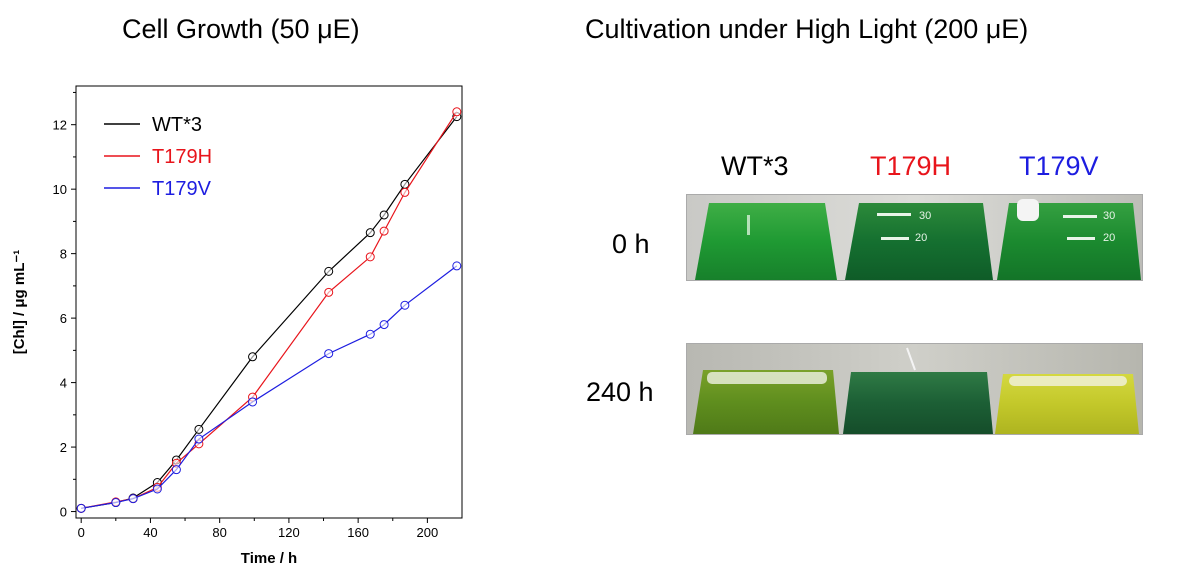 Image resolution: width=1203 pixels, height=571 pixels. Describe the element at coordinates (63, 447) in the screenshot. I see `y-tick-label: 2` at that location.